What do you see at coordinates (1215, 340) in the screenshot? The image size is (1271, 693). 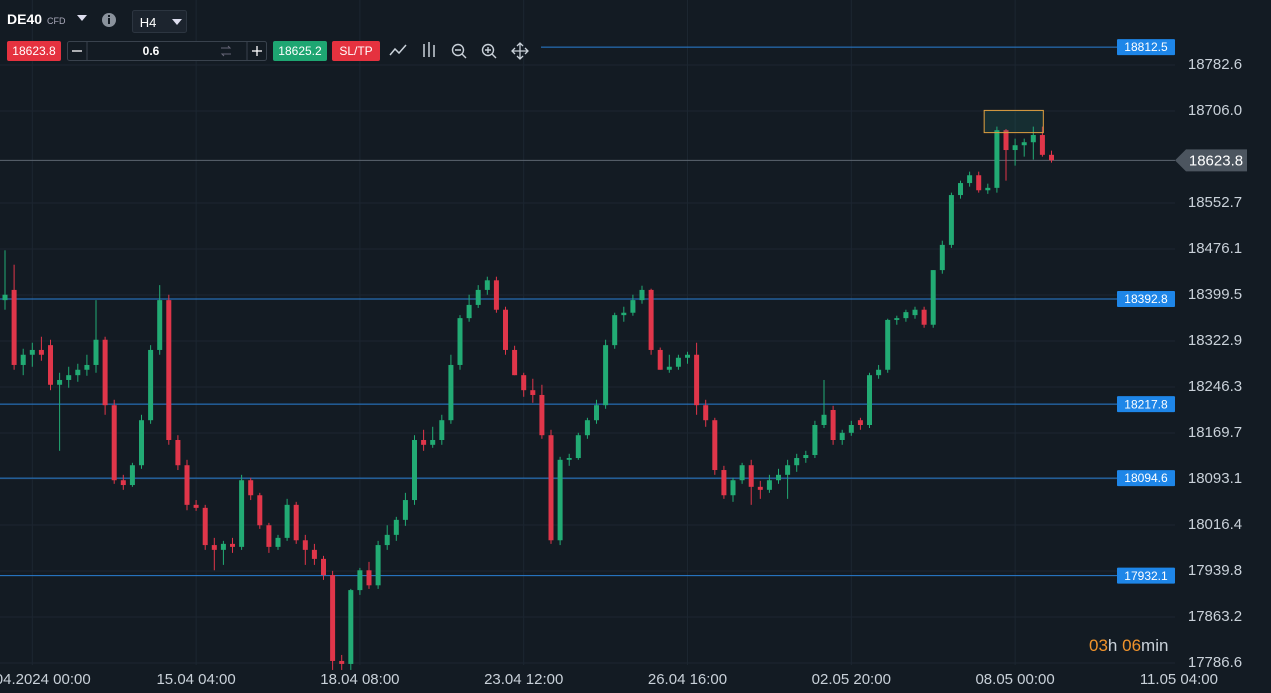 I see `y-tick-label: 18322.9` at bounding box center [1215, 340].